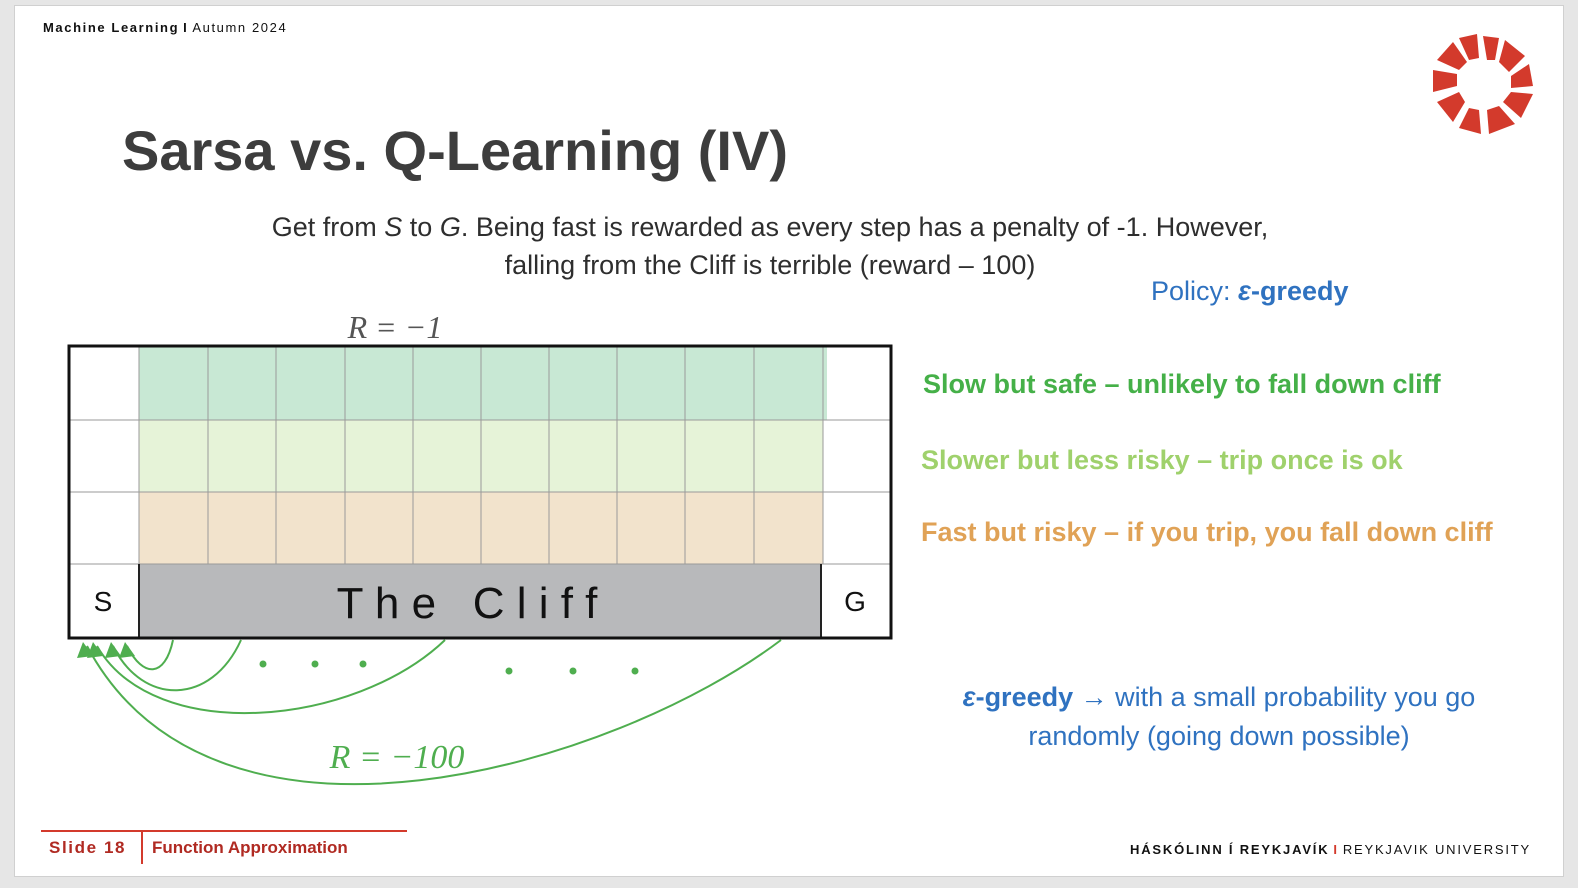  What do you see at coordinates (1436, 849) in the screenshot?
I see `university-name-en: REYKJAVIK UNIVERSITY` at bounding box center [1436, 849].